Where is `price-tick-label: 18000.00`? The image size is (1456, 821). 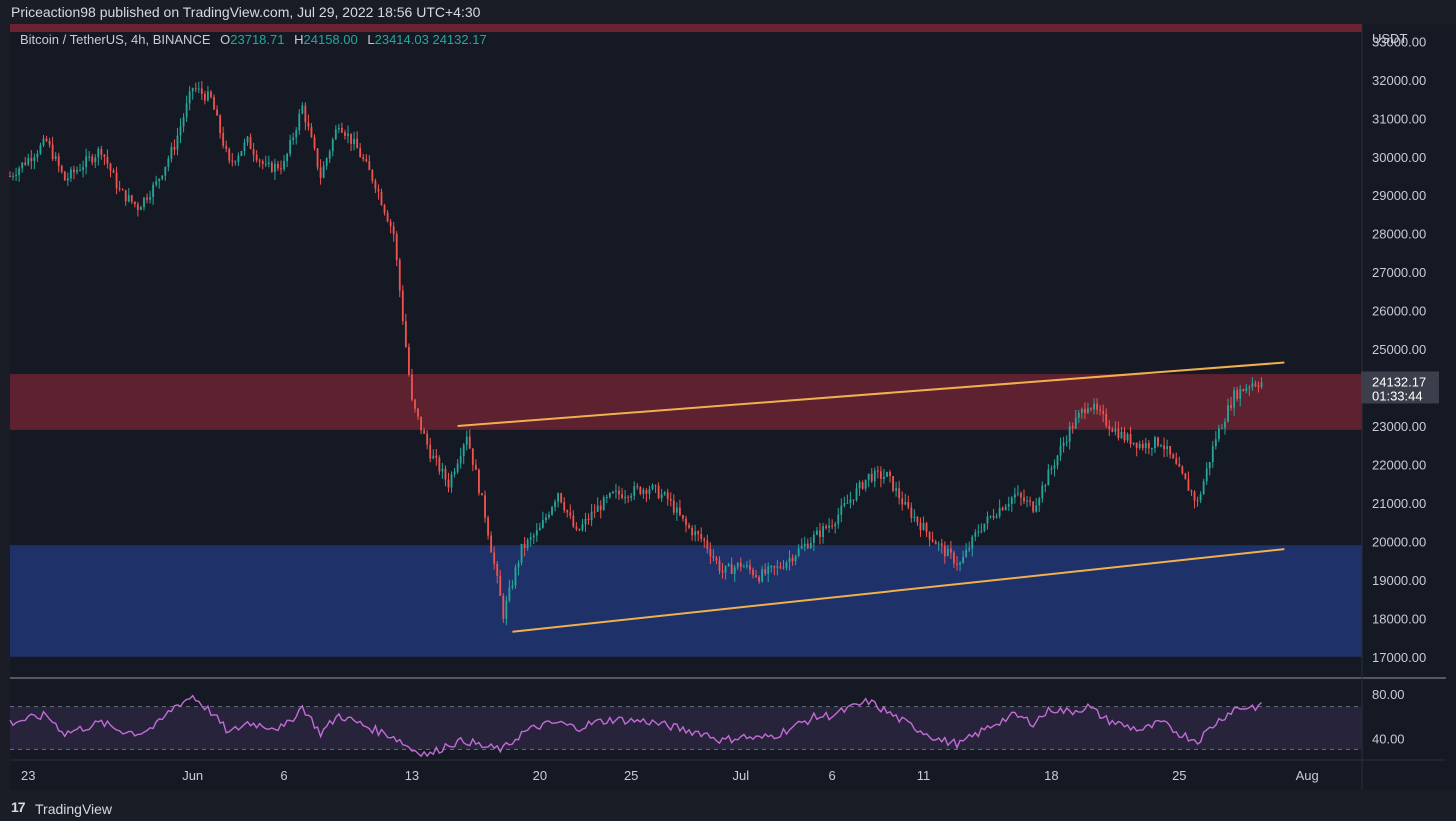 price-tick-label: 18000.00 is located at coordinates (1399, 618).